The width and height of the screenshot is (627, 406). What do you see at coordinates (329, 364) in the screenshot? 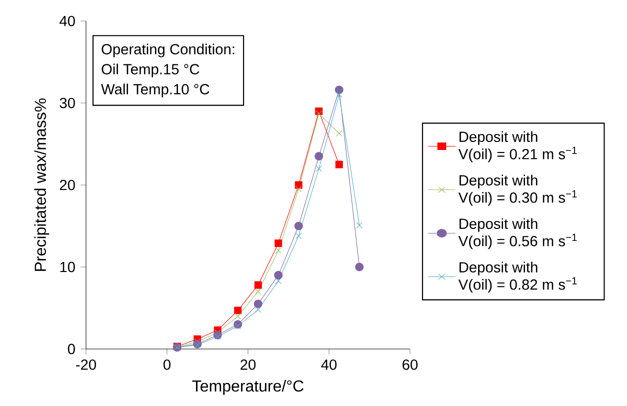
I see `x-tick-label: 40` at bounding box center [329, 364].